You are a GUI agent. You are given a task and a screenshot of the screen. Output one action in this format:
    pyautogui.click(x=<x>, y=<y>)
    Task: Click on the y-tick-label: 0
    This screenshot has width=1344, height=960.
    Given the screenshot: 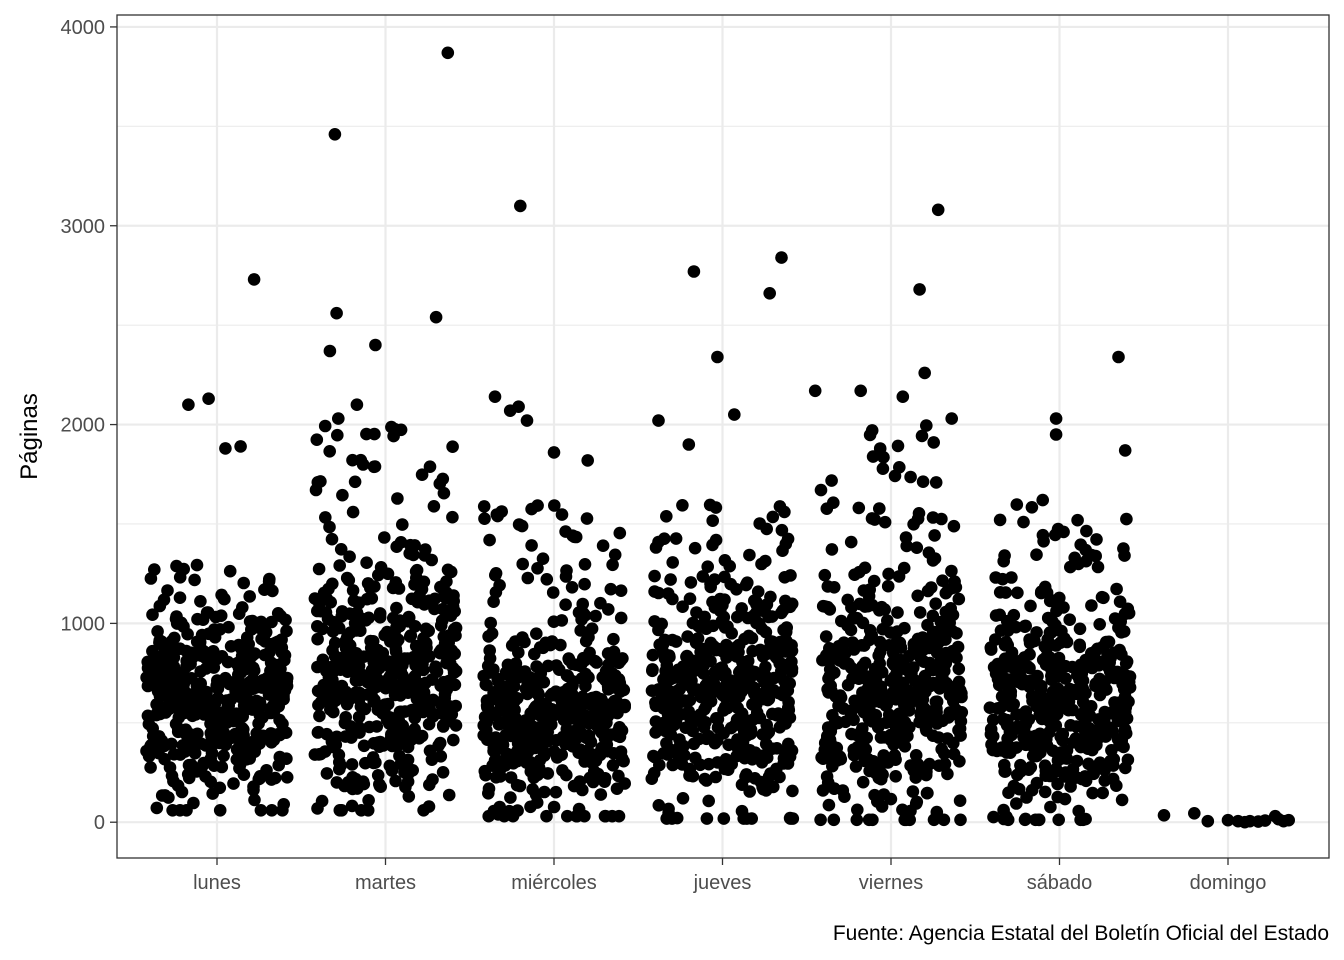 What is the action you would take?
    pyautogui.click(x=99, y=823)
    